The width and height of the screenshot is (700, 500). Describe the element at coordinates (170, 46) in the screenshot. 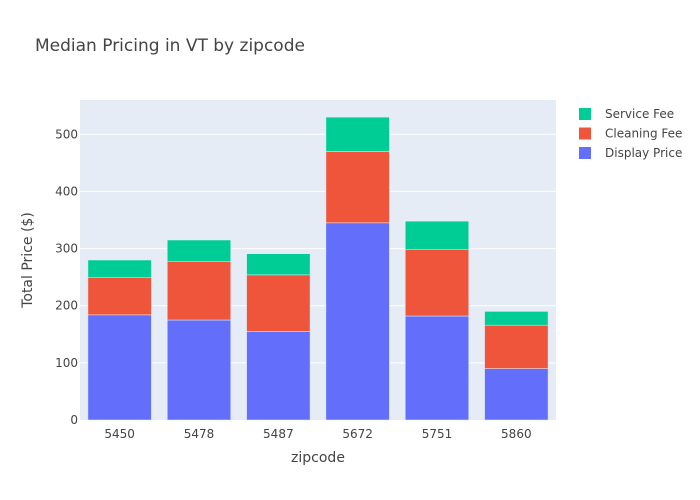

I see `chart-title: Median Pricing in VT by zipcode` at that location.